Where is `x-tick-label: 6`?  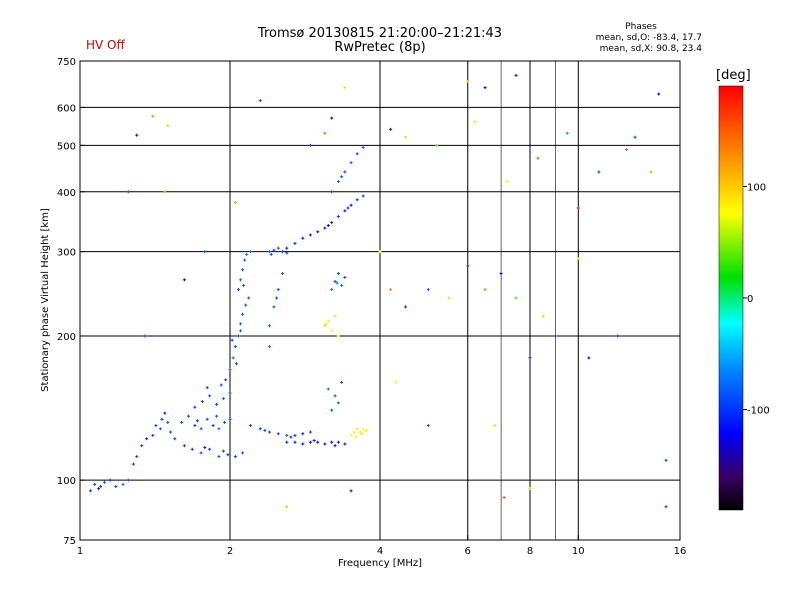
x-tick-label: 6 is located at coordinates (468, 551).